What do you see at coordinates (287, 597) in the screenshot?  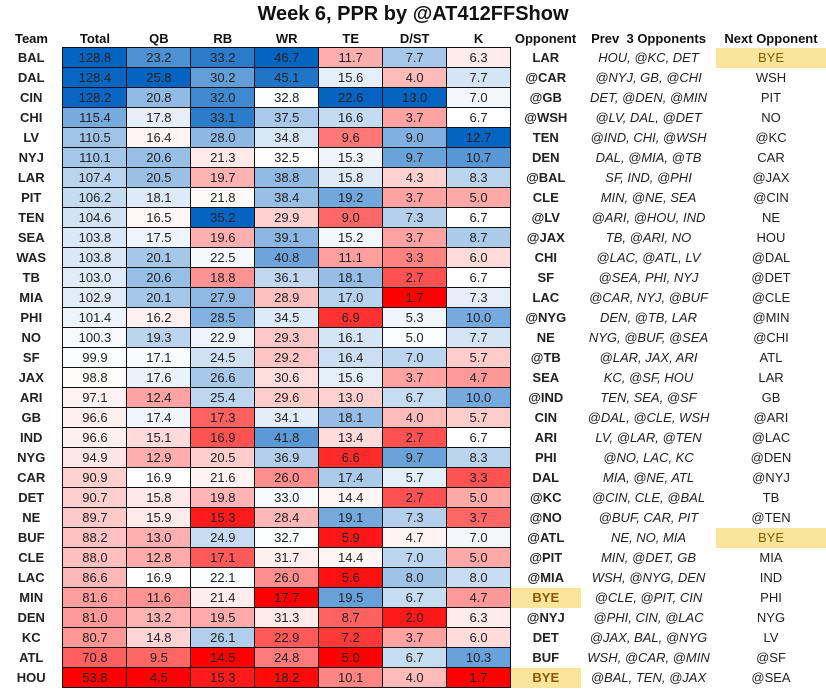 I see `wr-value-cell: 17.7` at bounding box center [287, 597].